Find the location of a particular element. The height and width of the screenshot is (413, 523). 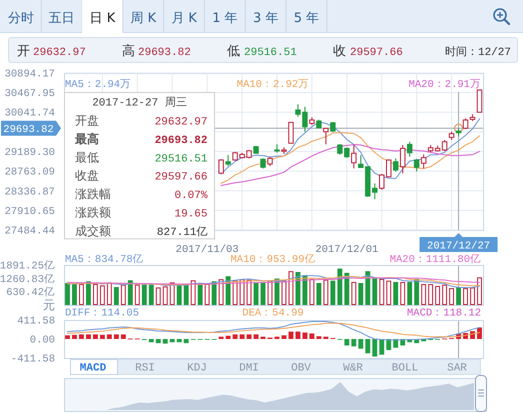

text: 周 K is located at coordinates (143, 18).